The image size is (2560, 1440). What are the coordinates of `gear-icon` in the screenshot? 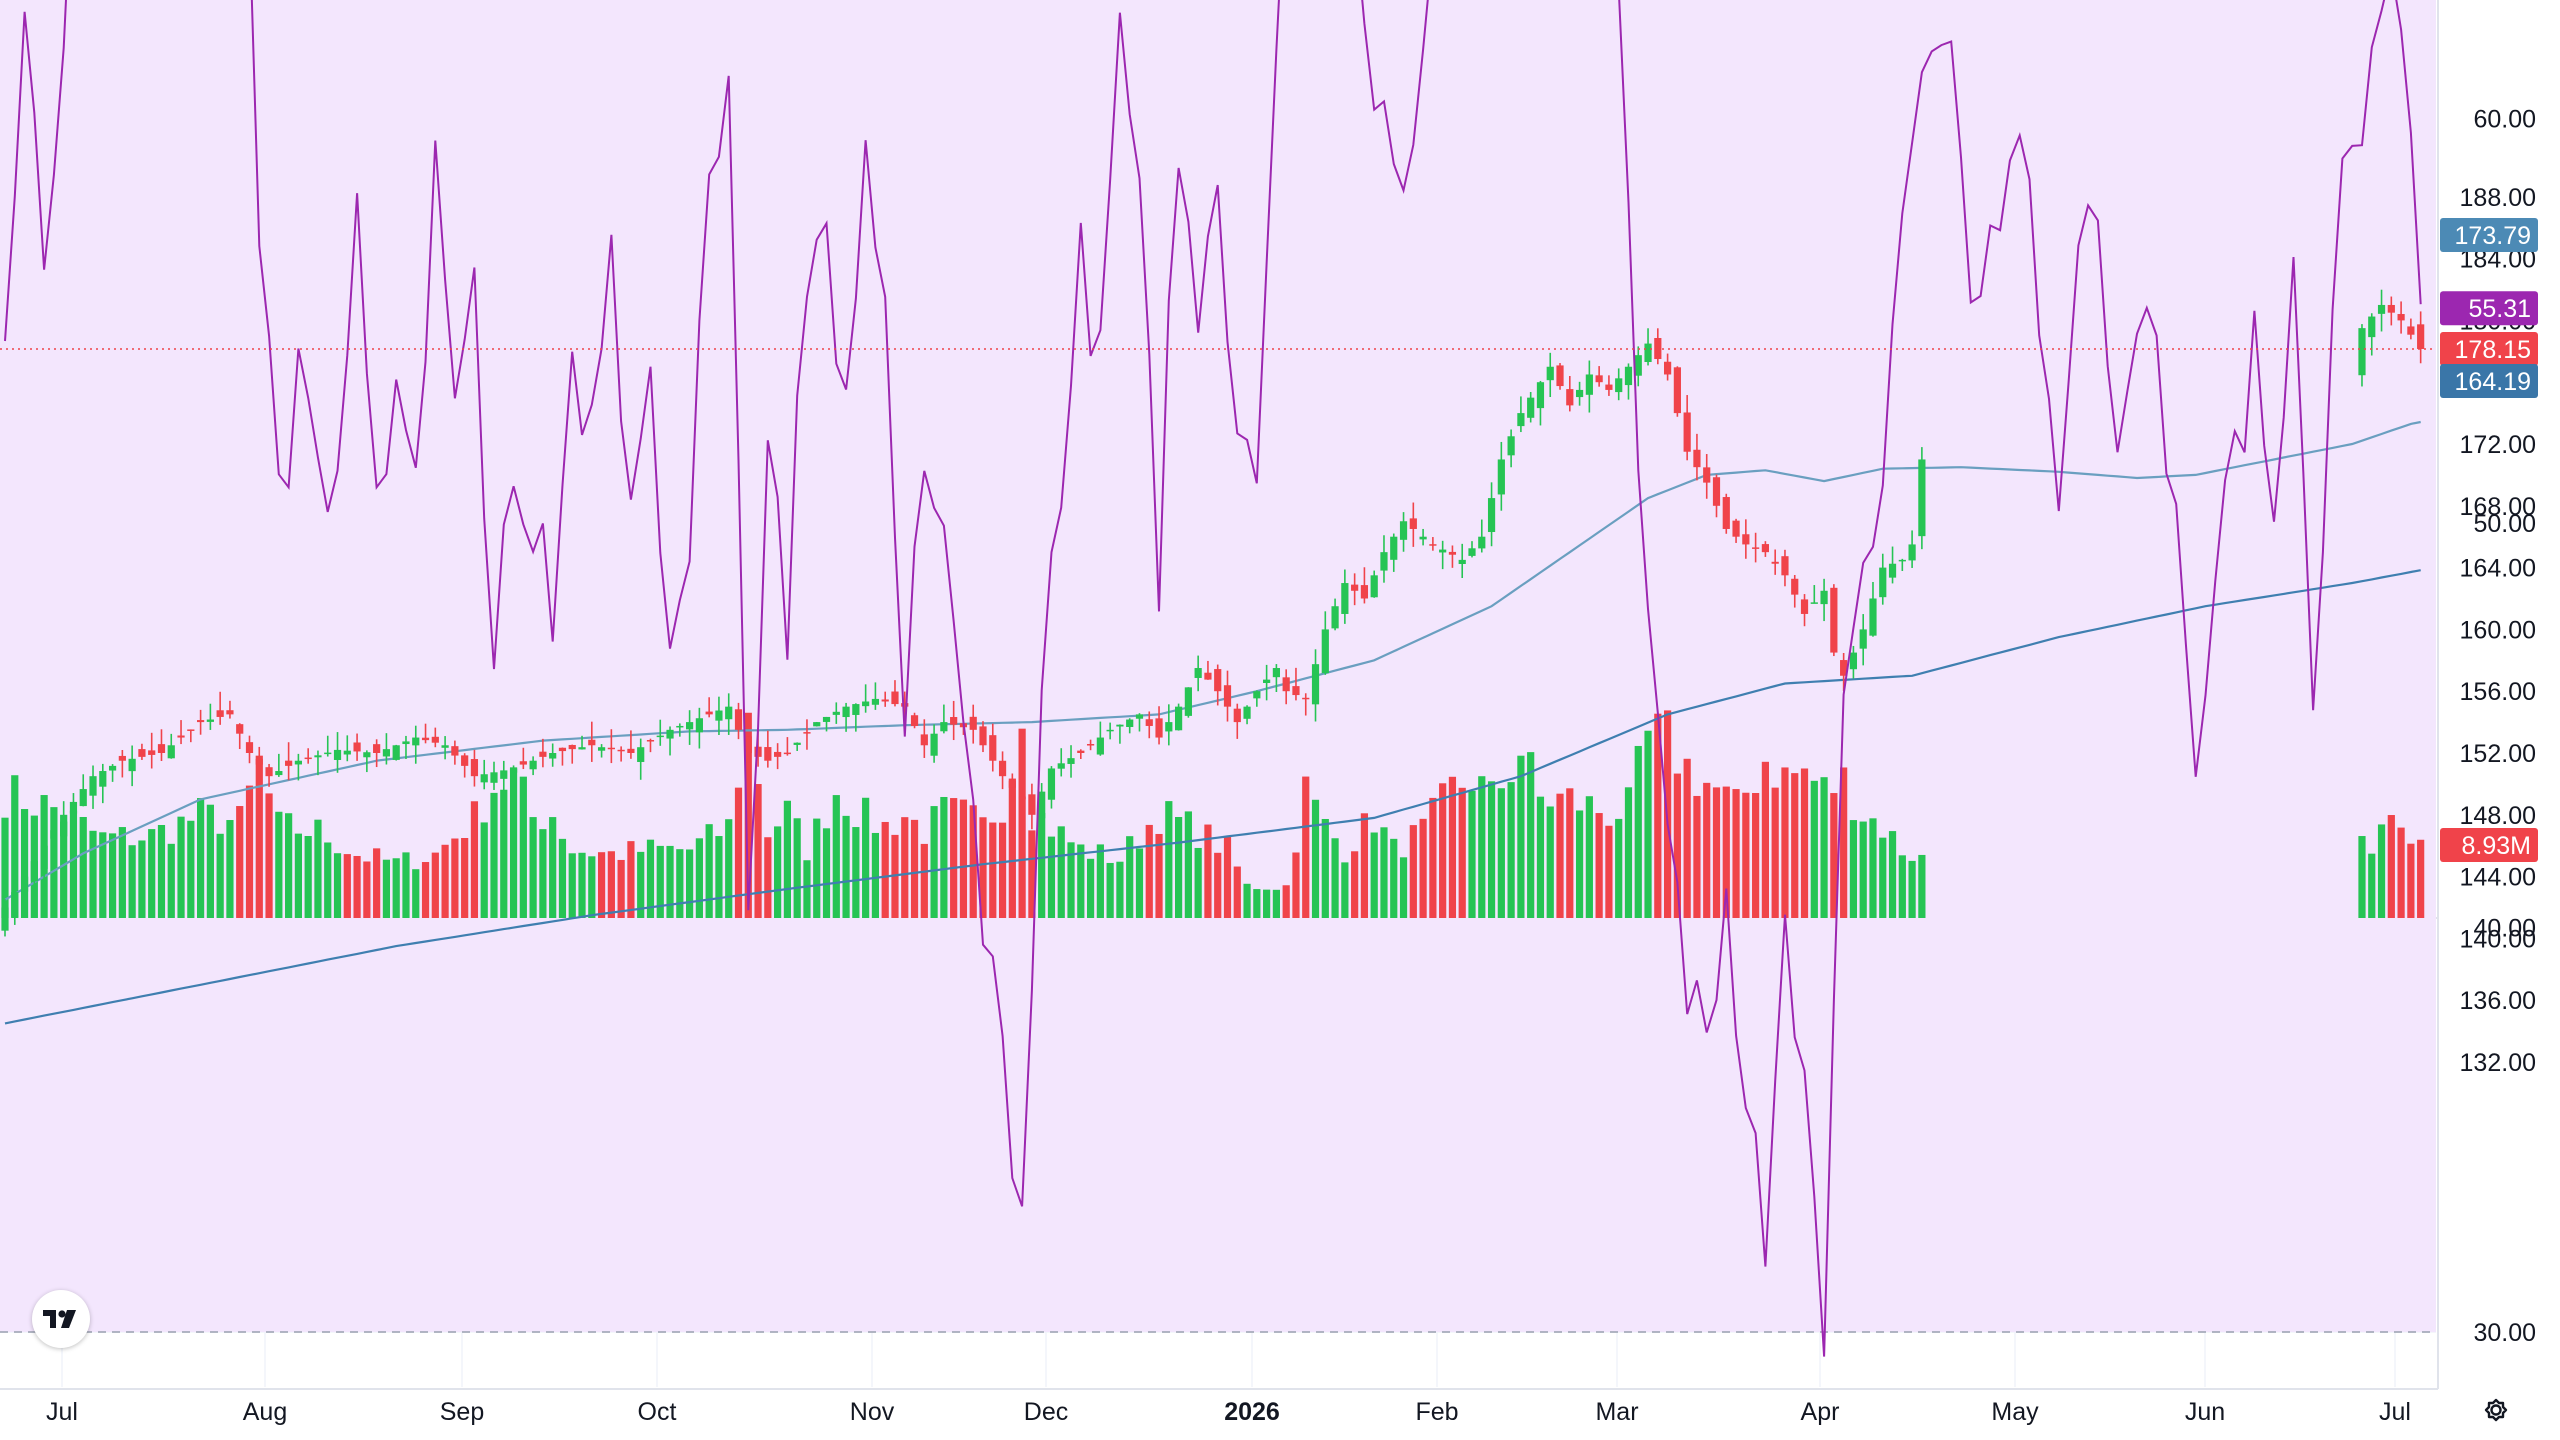 It's located at (2496, 1410).